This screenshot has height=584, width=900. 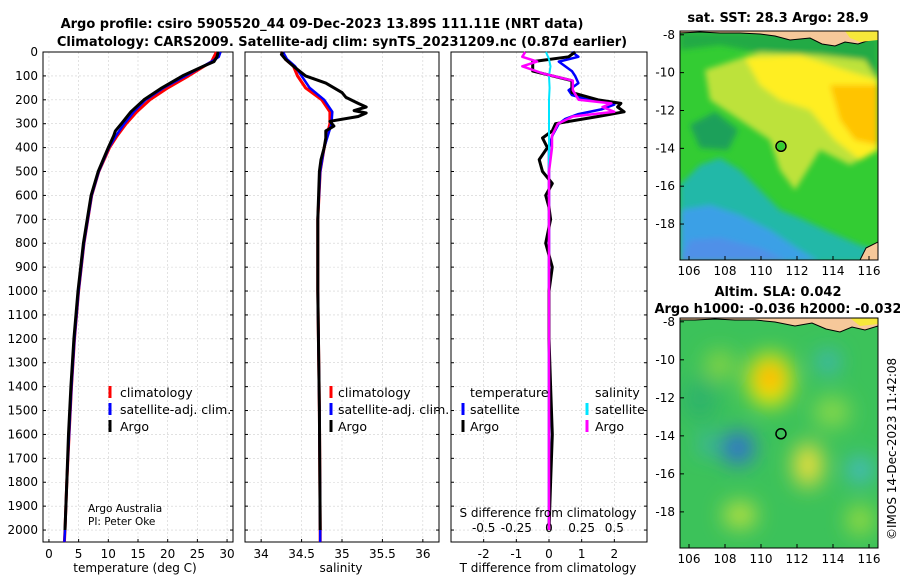 What do you see at coordinates (26, 148) in the screenshot?
I see `y-tick-label: 400` at bounding box center [26, 148].